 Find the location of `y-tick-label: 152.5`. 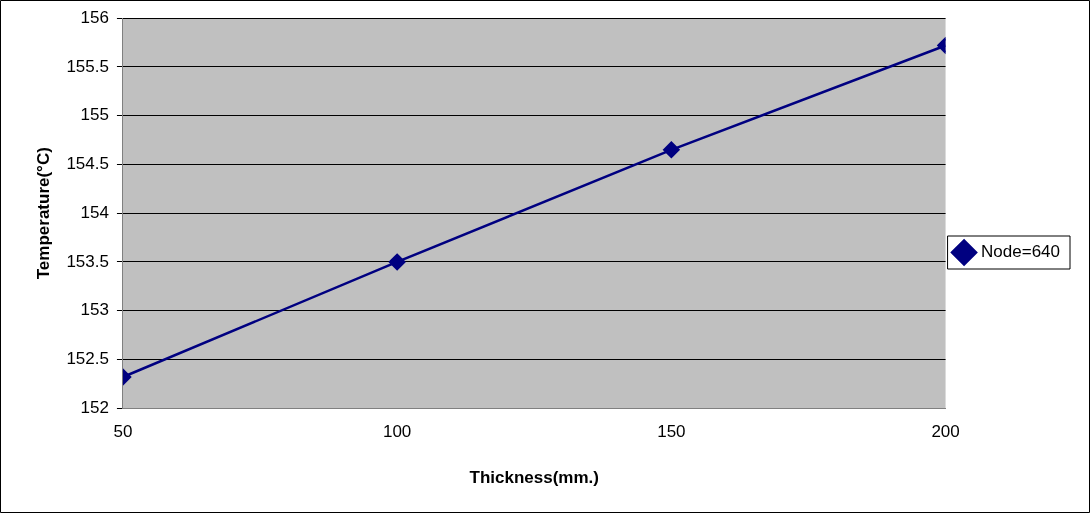

y-tick-label: 152.5 is located at coordinates (87, 359).